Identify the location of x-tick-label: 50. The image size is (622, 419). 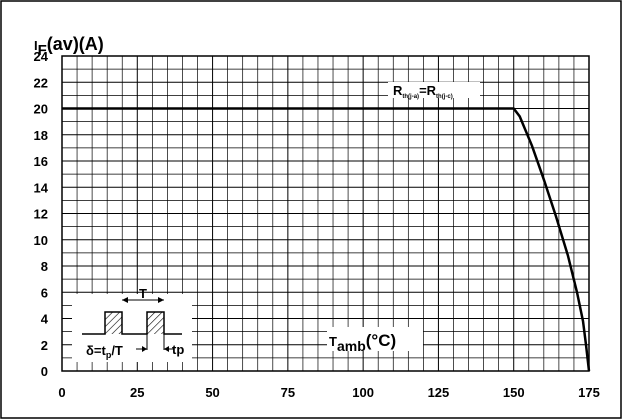
(212, 392).